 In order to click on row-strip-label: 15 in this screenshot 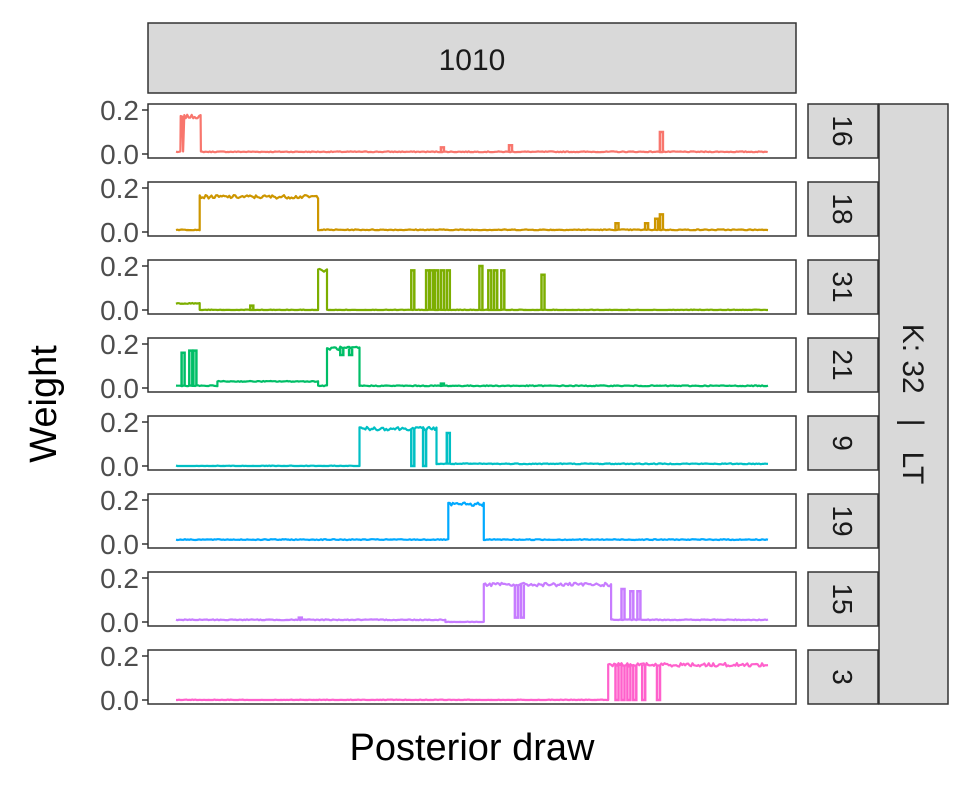, I will do `click(842, 598)`.